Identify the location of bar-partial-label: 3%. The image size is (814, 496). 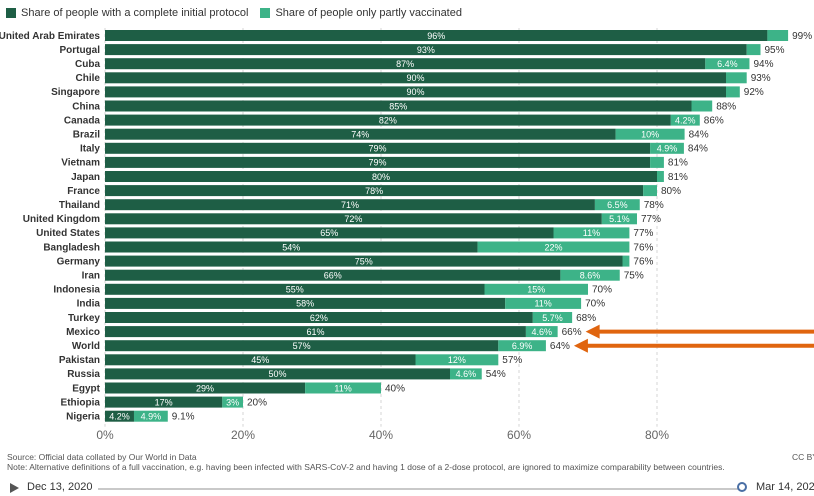
(232, 402).